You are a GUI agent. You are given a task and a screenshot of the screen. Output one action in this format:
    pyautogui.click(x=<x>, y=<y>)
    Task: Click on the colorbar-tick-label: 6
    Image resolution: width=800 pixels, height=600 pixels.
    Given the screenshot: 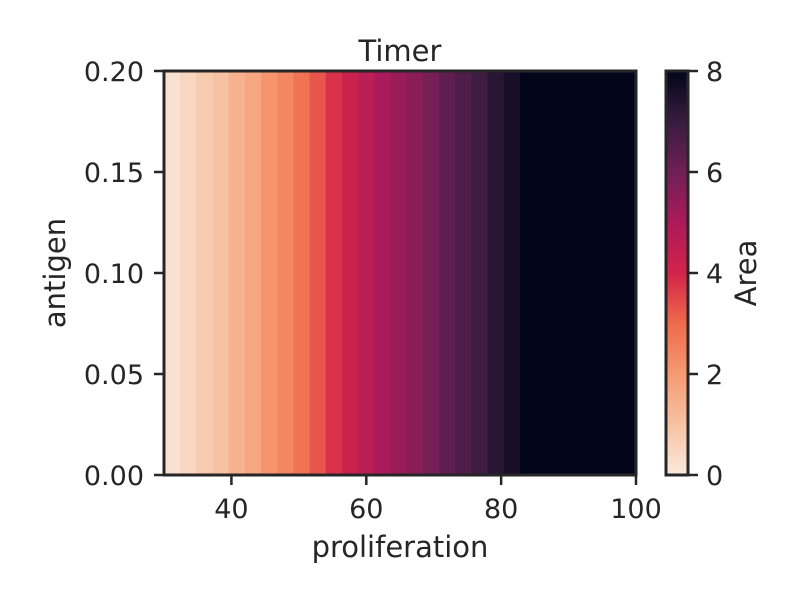 What is the action you would take?
    pyautogui.click(x=714, y=173)
    